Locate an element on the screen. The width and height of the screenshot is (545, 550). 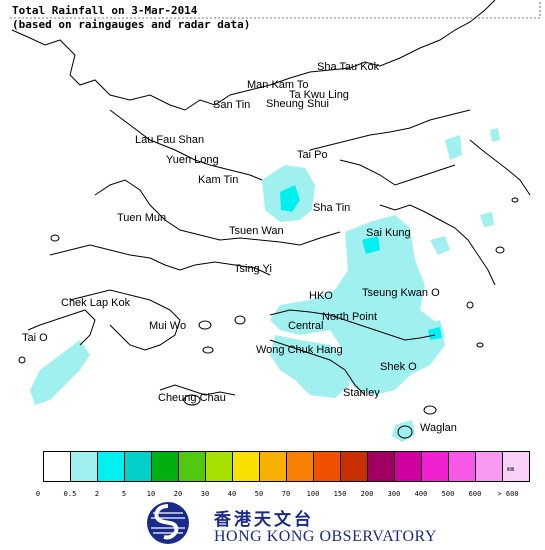
place-label-tseung-kwan-o: Tseung Kwan O is located at coordinates (401, 293).